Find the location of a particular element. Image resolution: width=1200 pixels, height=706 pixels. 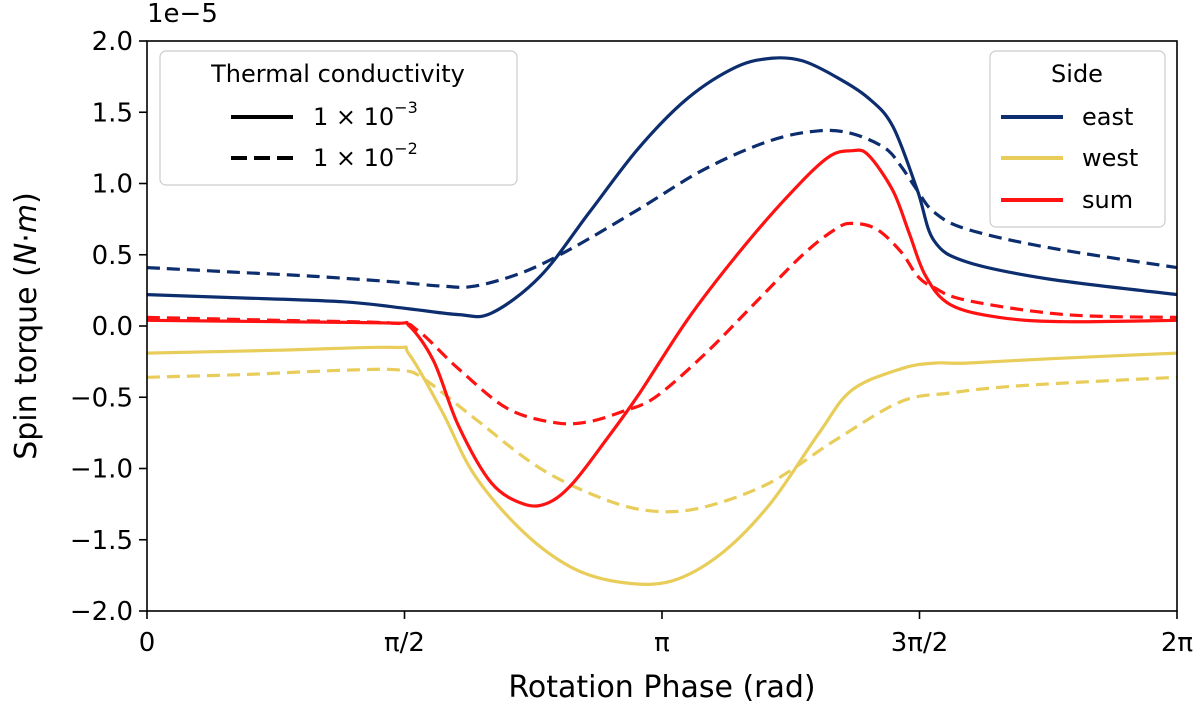

legend-entry-label: west is located at coordinates (1110, 158).